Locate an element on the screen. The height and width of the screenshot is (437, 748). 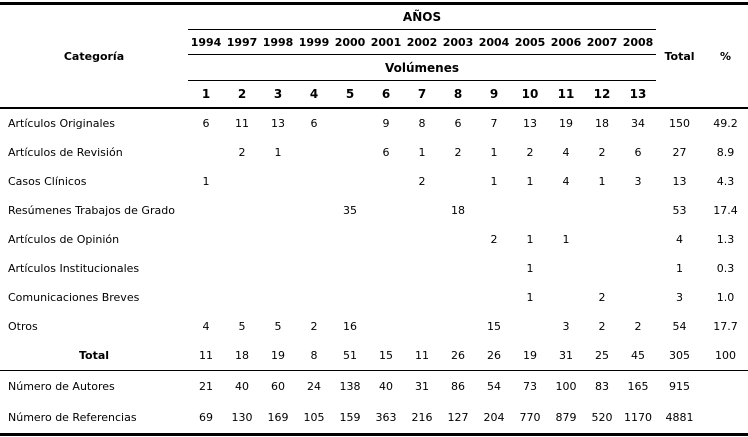
row-label: Comunicaciones Breves is located at coordinates (74, 297).